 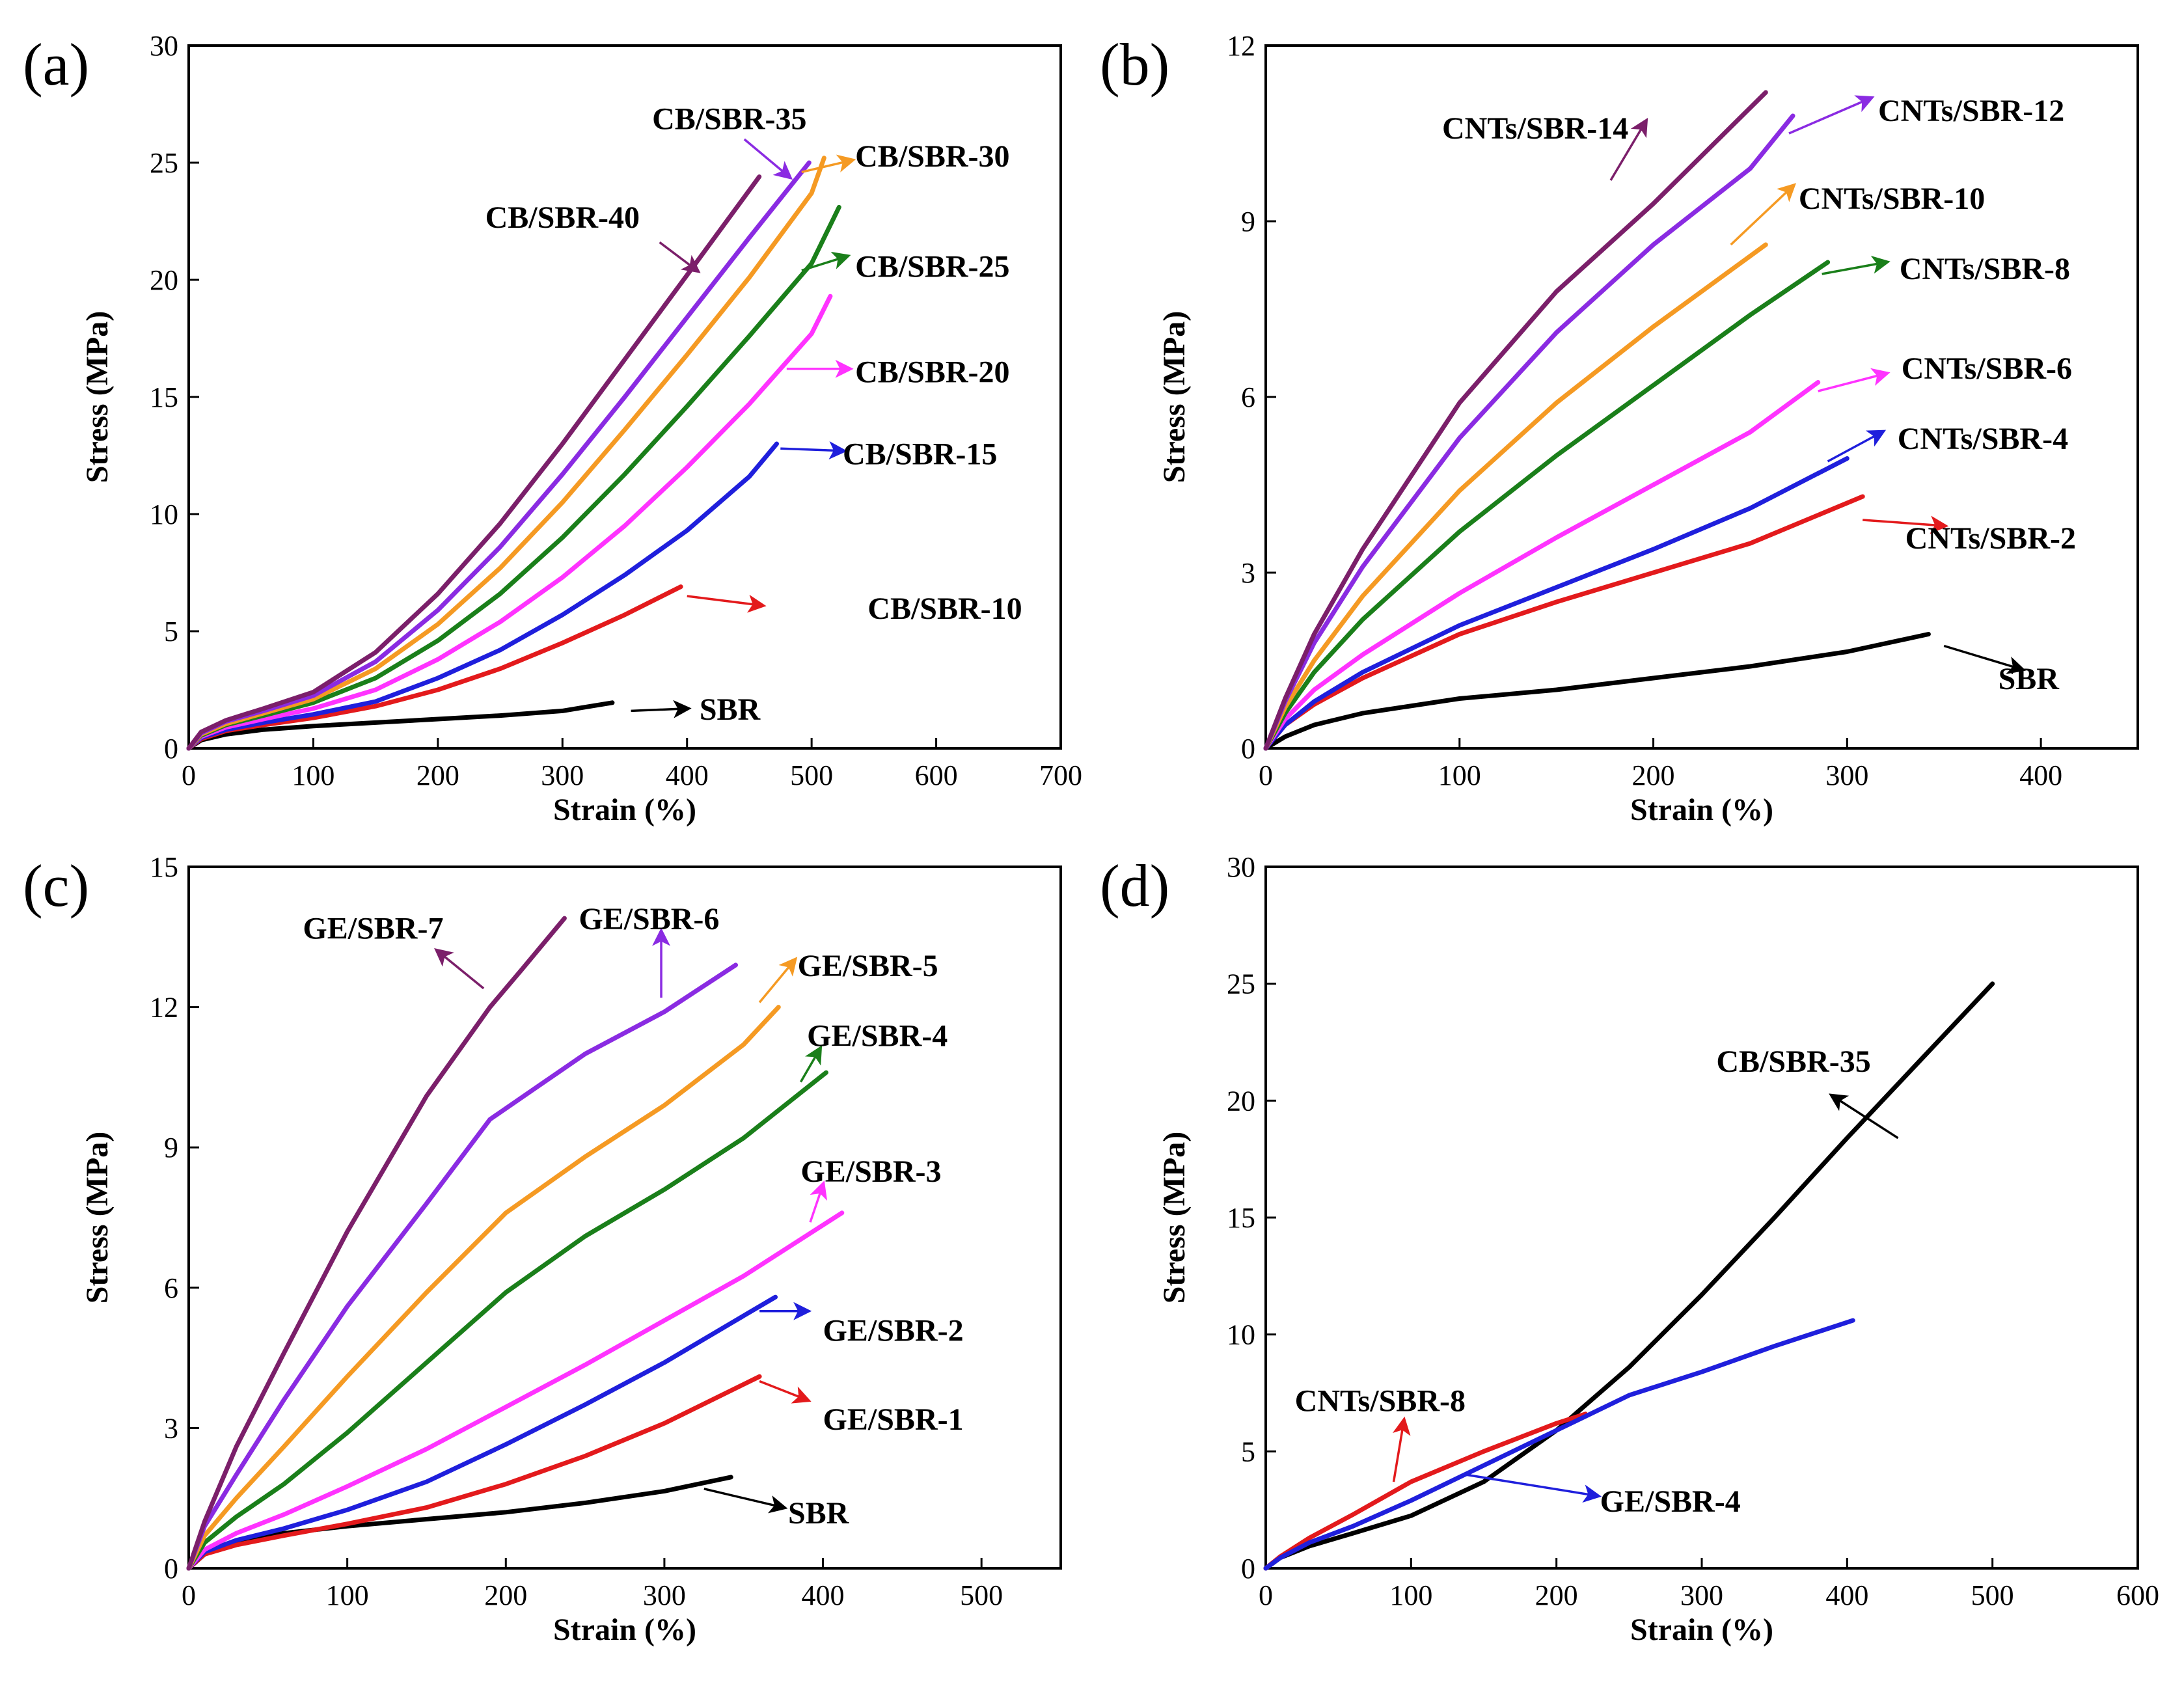 What do you see at coordinates (819, 1513) in the screenshot?
I see `series-annotation-label: SBR` at bounding box center [819, 1513].